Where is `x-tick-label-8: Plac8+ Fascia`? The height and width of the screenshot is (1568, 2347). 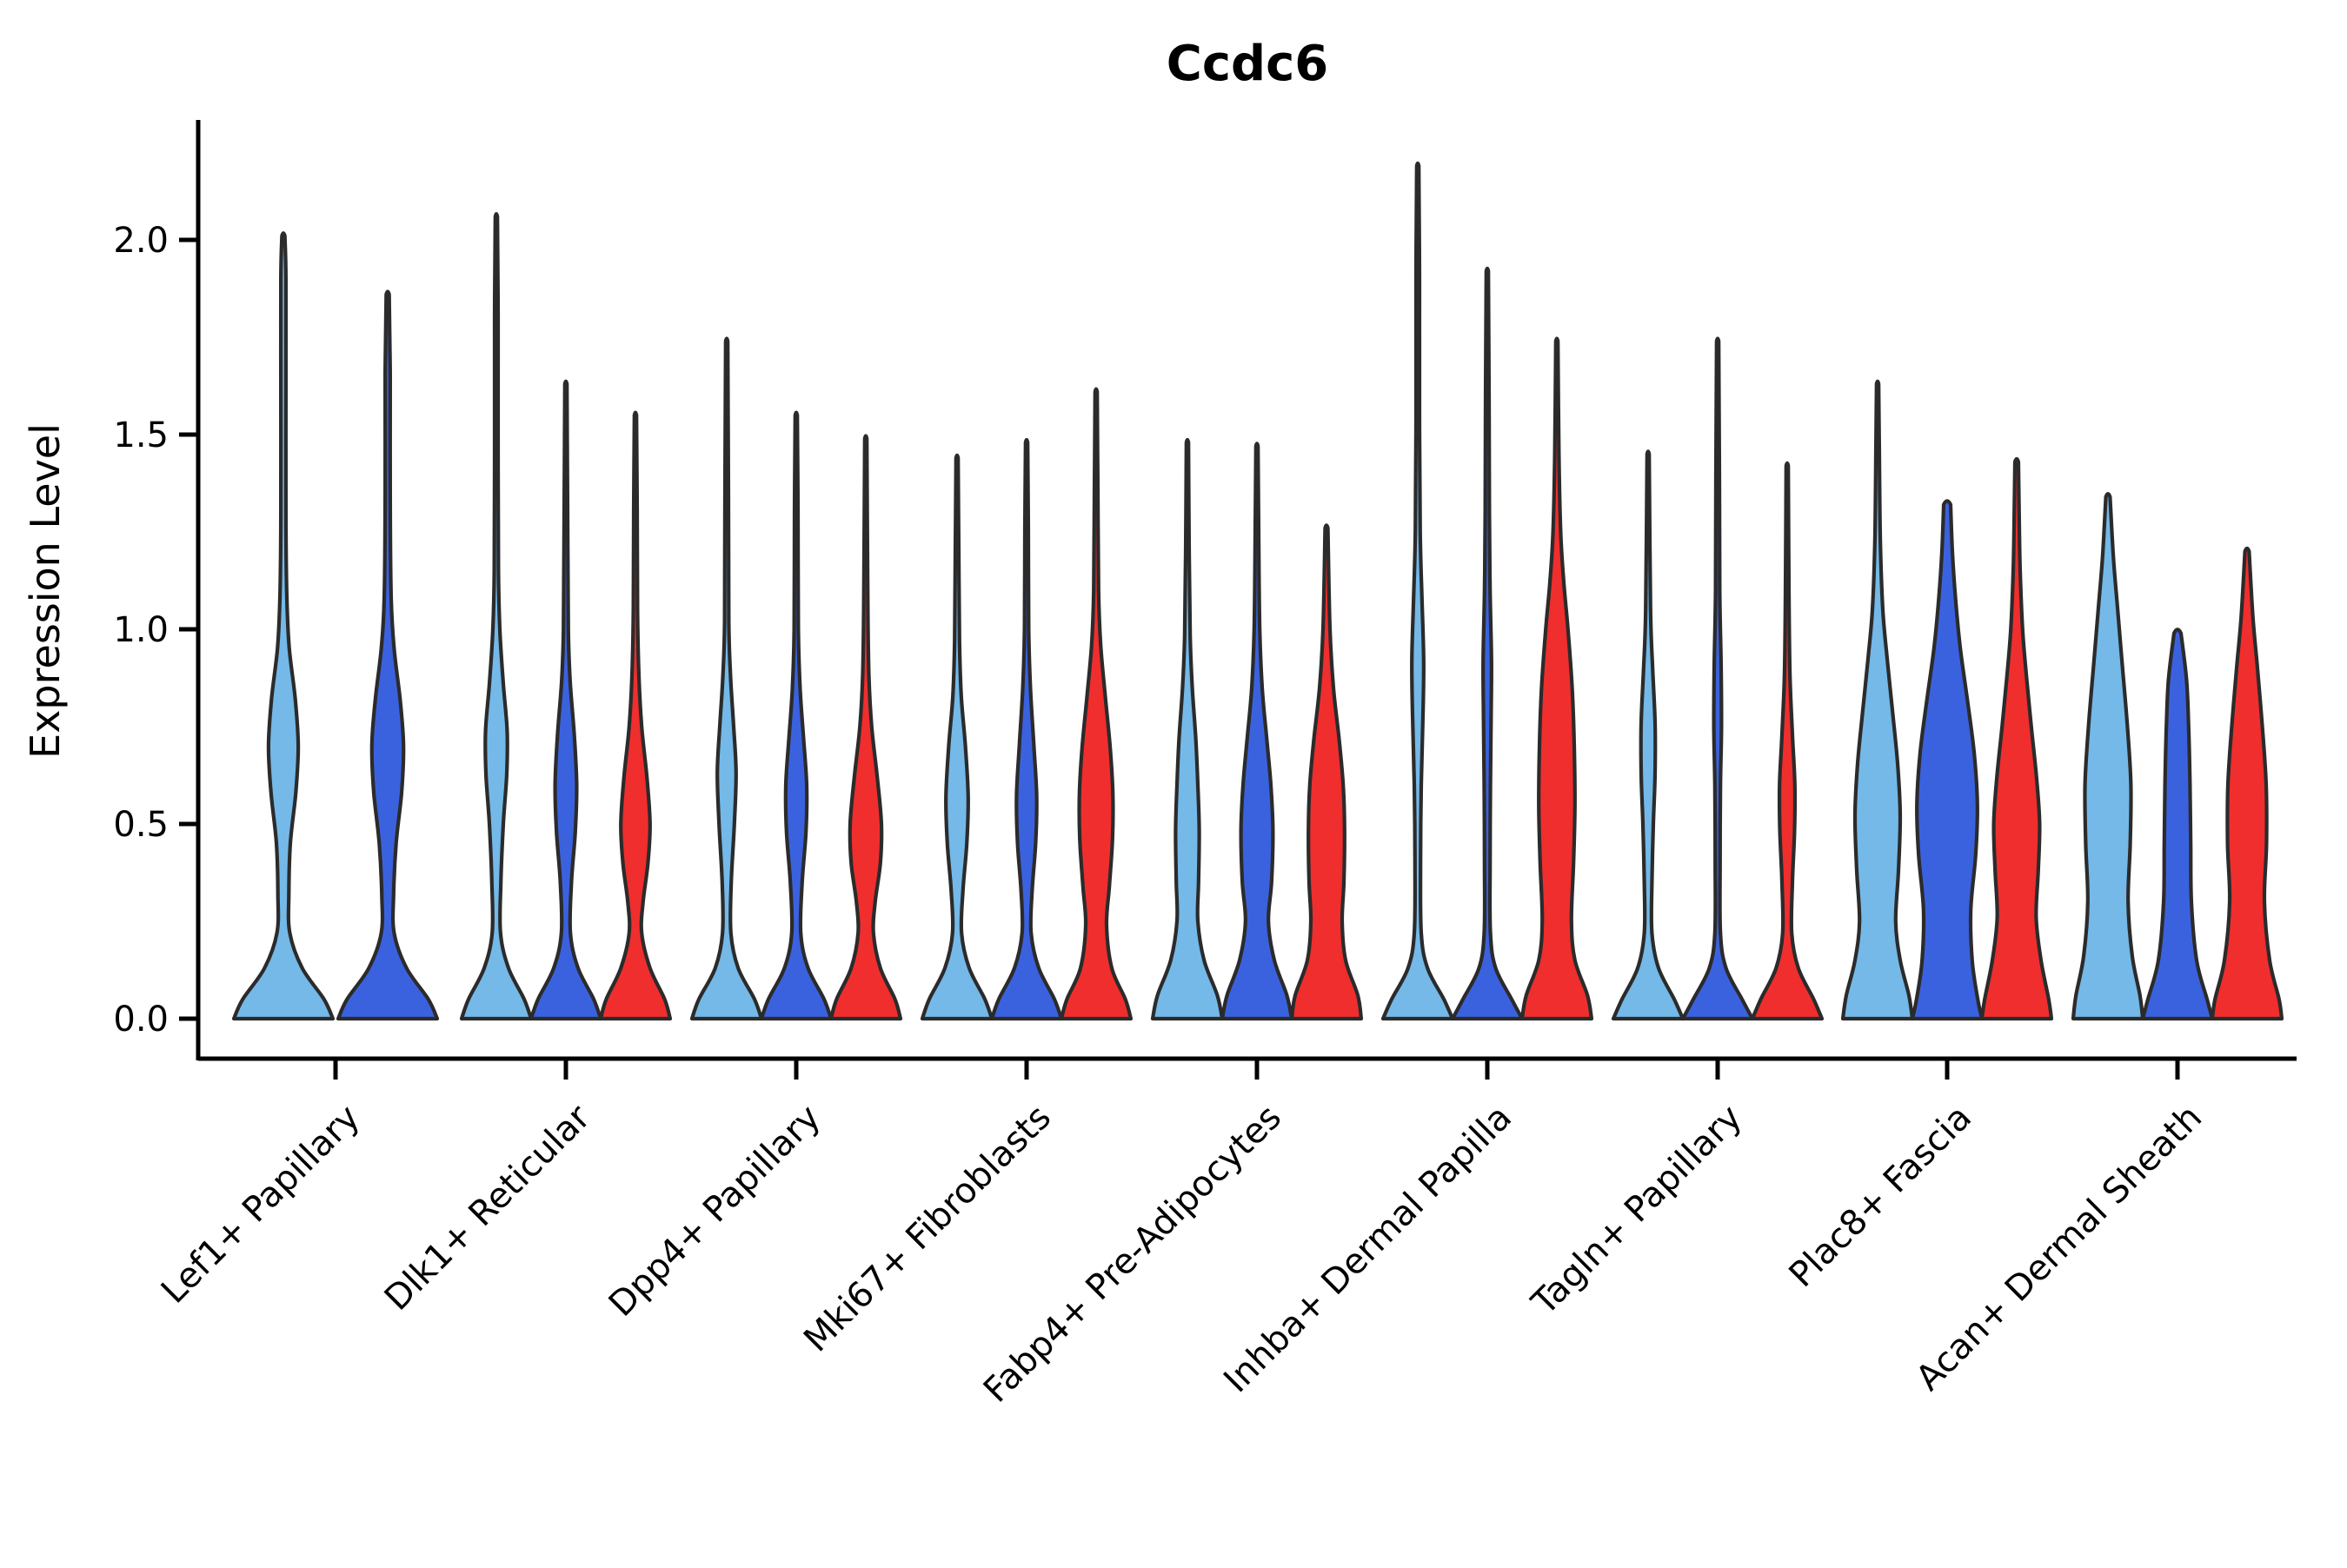 x-tick-label-8: Plac8+ Fascia is located at coordinates (1881, 1197).